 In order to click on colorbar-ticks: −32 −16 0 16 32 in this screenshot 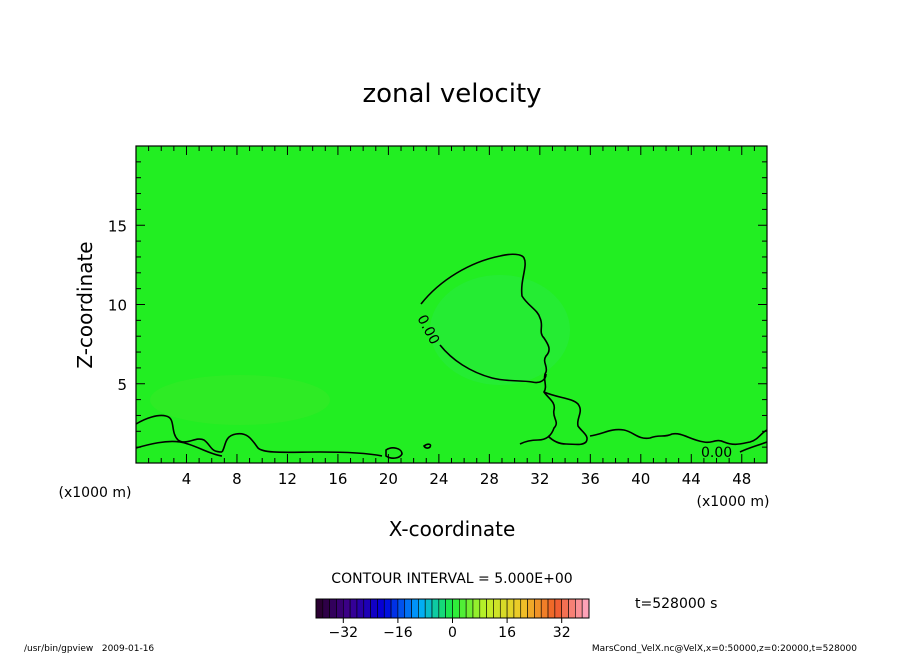, I will do `click(450, 629)`.